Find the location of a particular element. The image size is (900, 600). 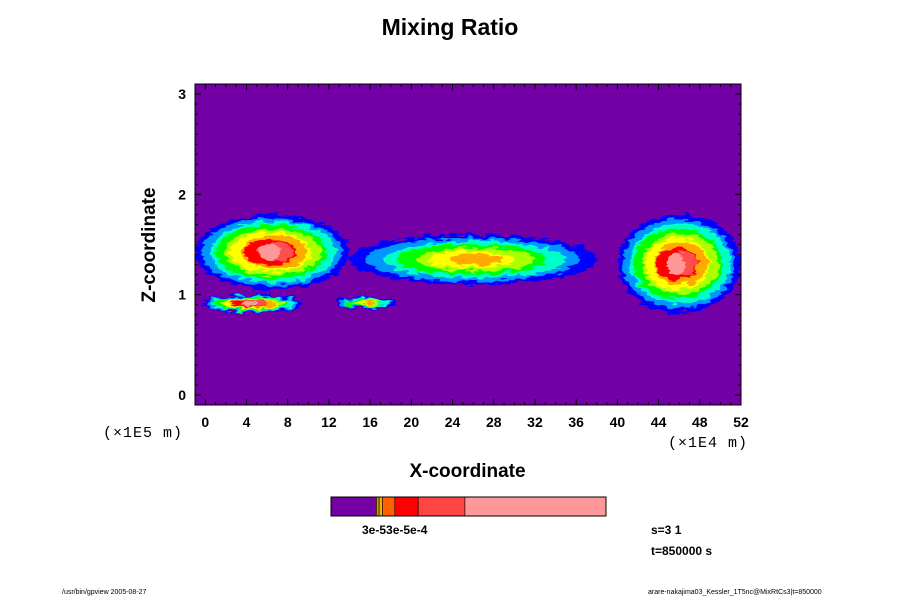

y-tick-label: 2 is located at coordinates (182, 194).